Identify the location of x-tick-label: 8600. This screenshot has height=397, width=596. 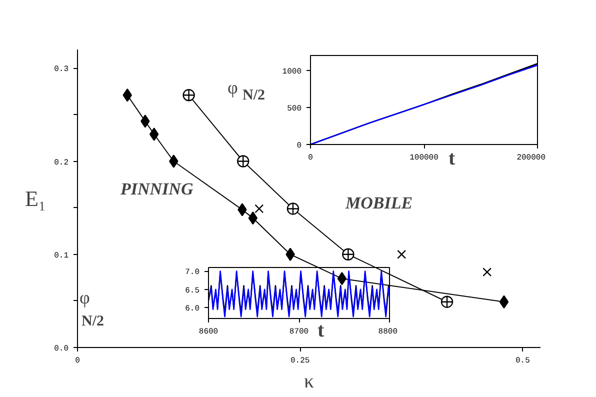
(208, 332).